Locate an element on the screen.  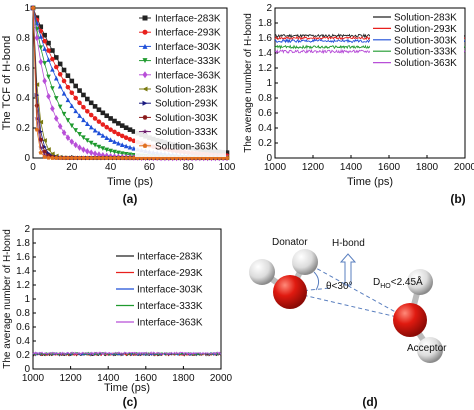
legend-label: Solution-293K is located at coordinates (186, 104).